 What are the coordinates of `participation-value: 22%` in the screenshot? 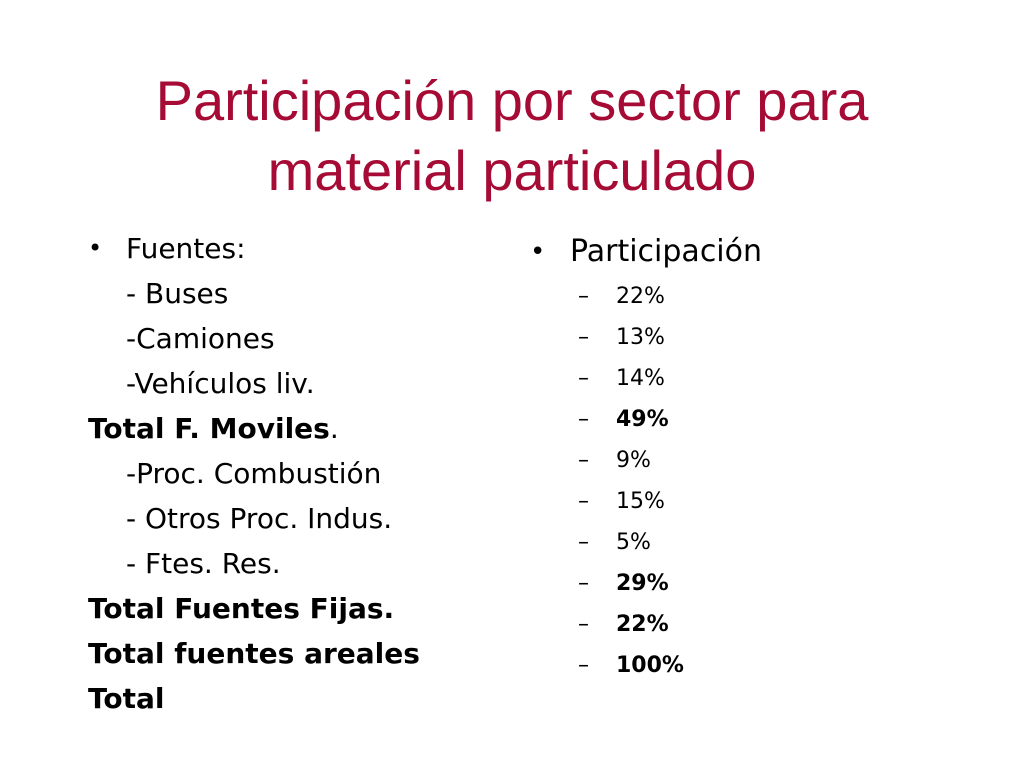 It's located at (640, 296).